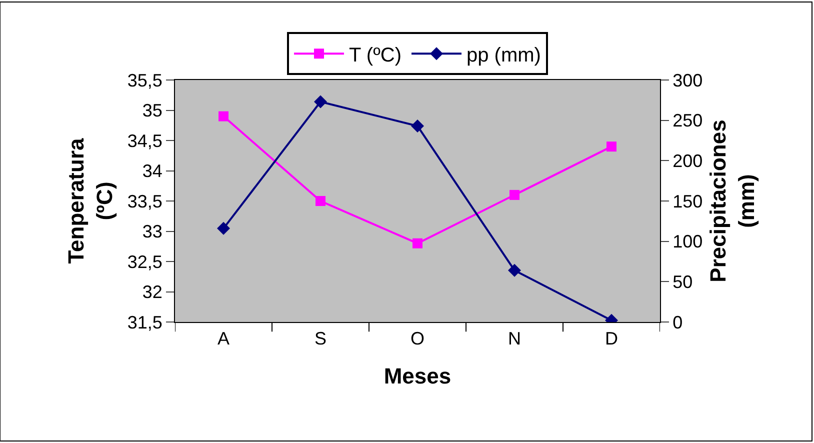  I want to click on y-tick-label: 34,5, so click(144, 140).